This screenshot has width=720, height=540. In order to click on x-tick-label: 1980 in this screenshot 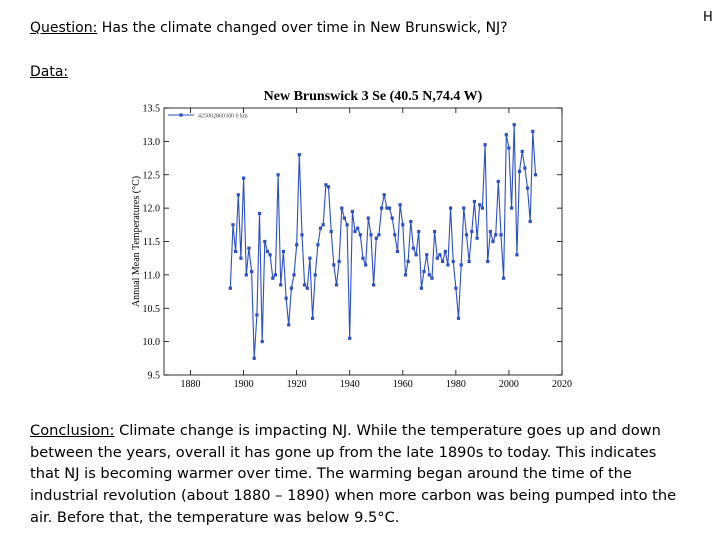, I will do `click(456, 384)`.